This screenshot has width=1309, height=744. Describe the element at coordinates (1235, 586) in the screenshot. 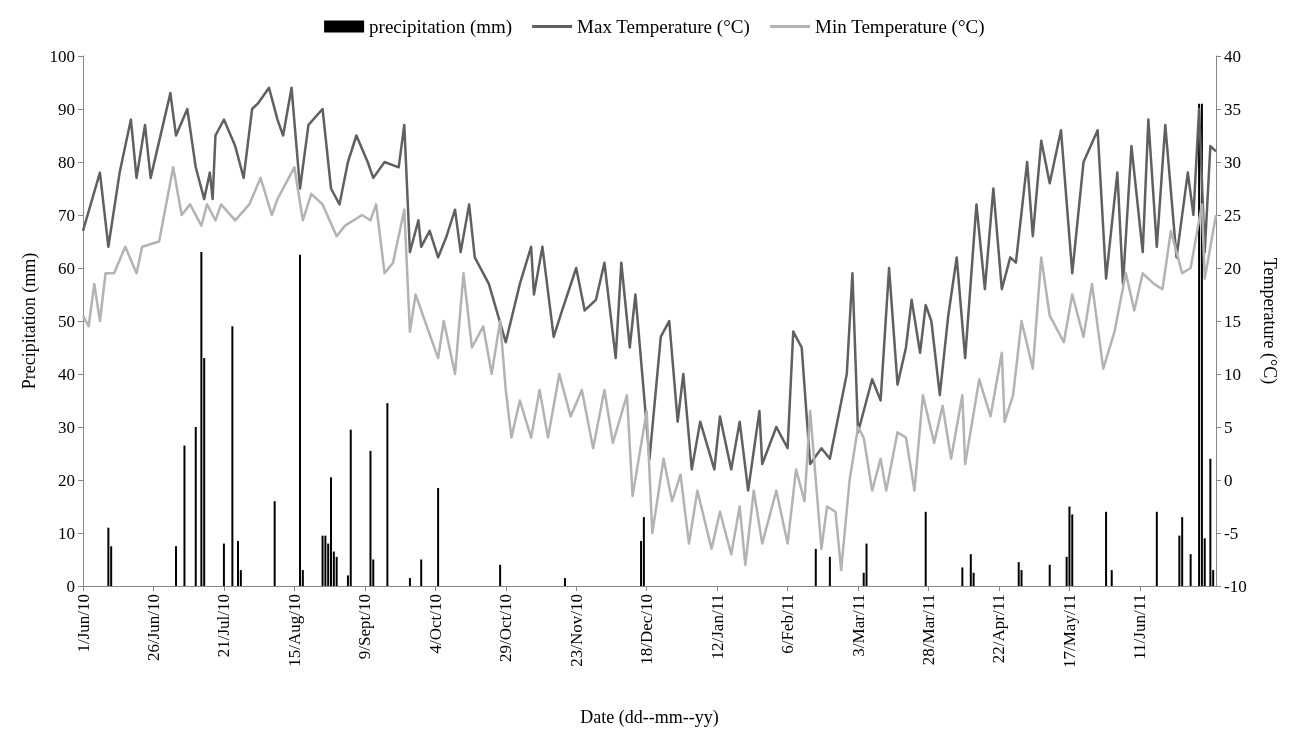

I see `y2-tick-label: -10` at that location.